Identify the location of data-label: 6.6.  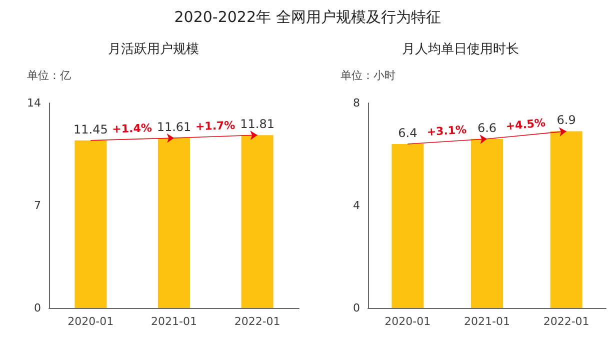
(487, 127).